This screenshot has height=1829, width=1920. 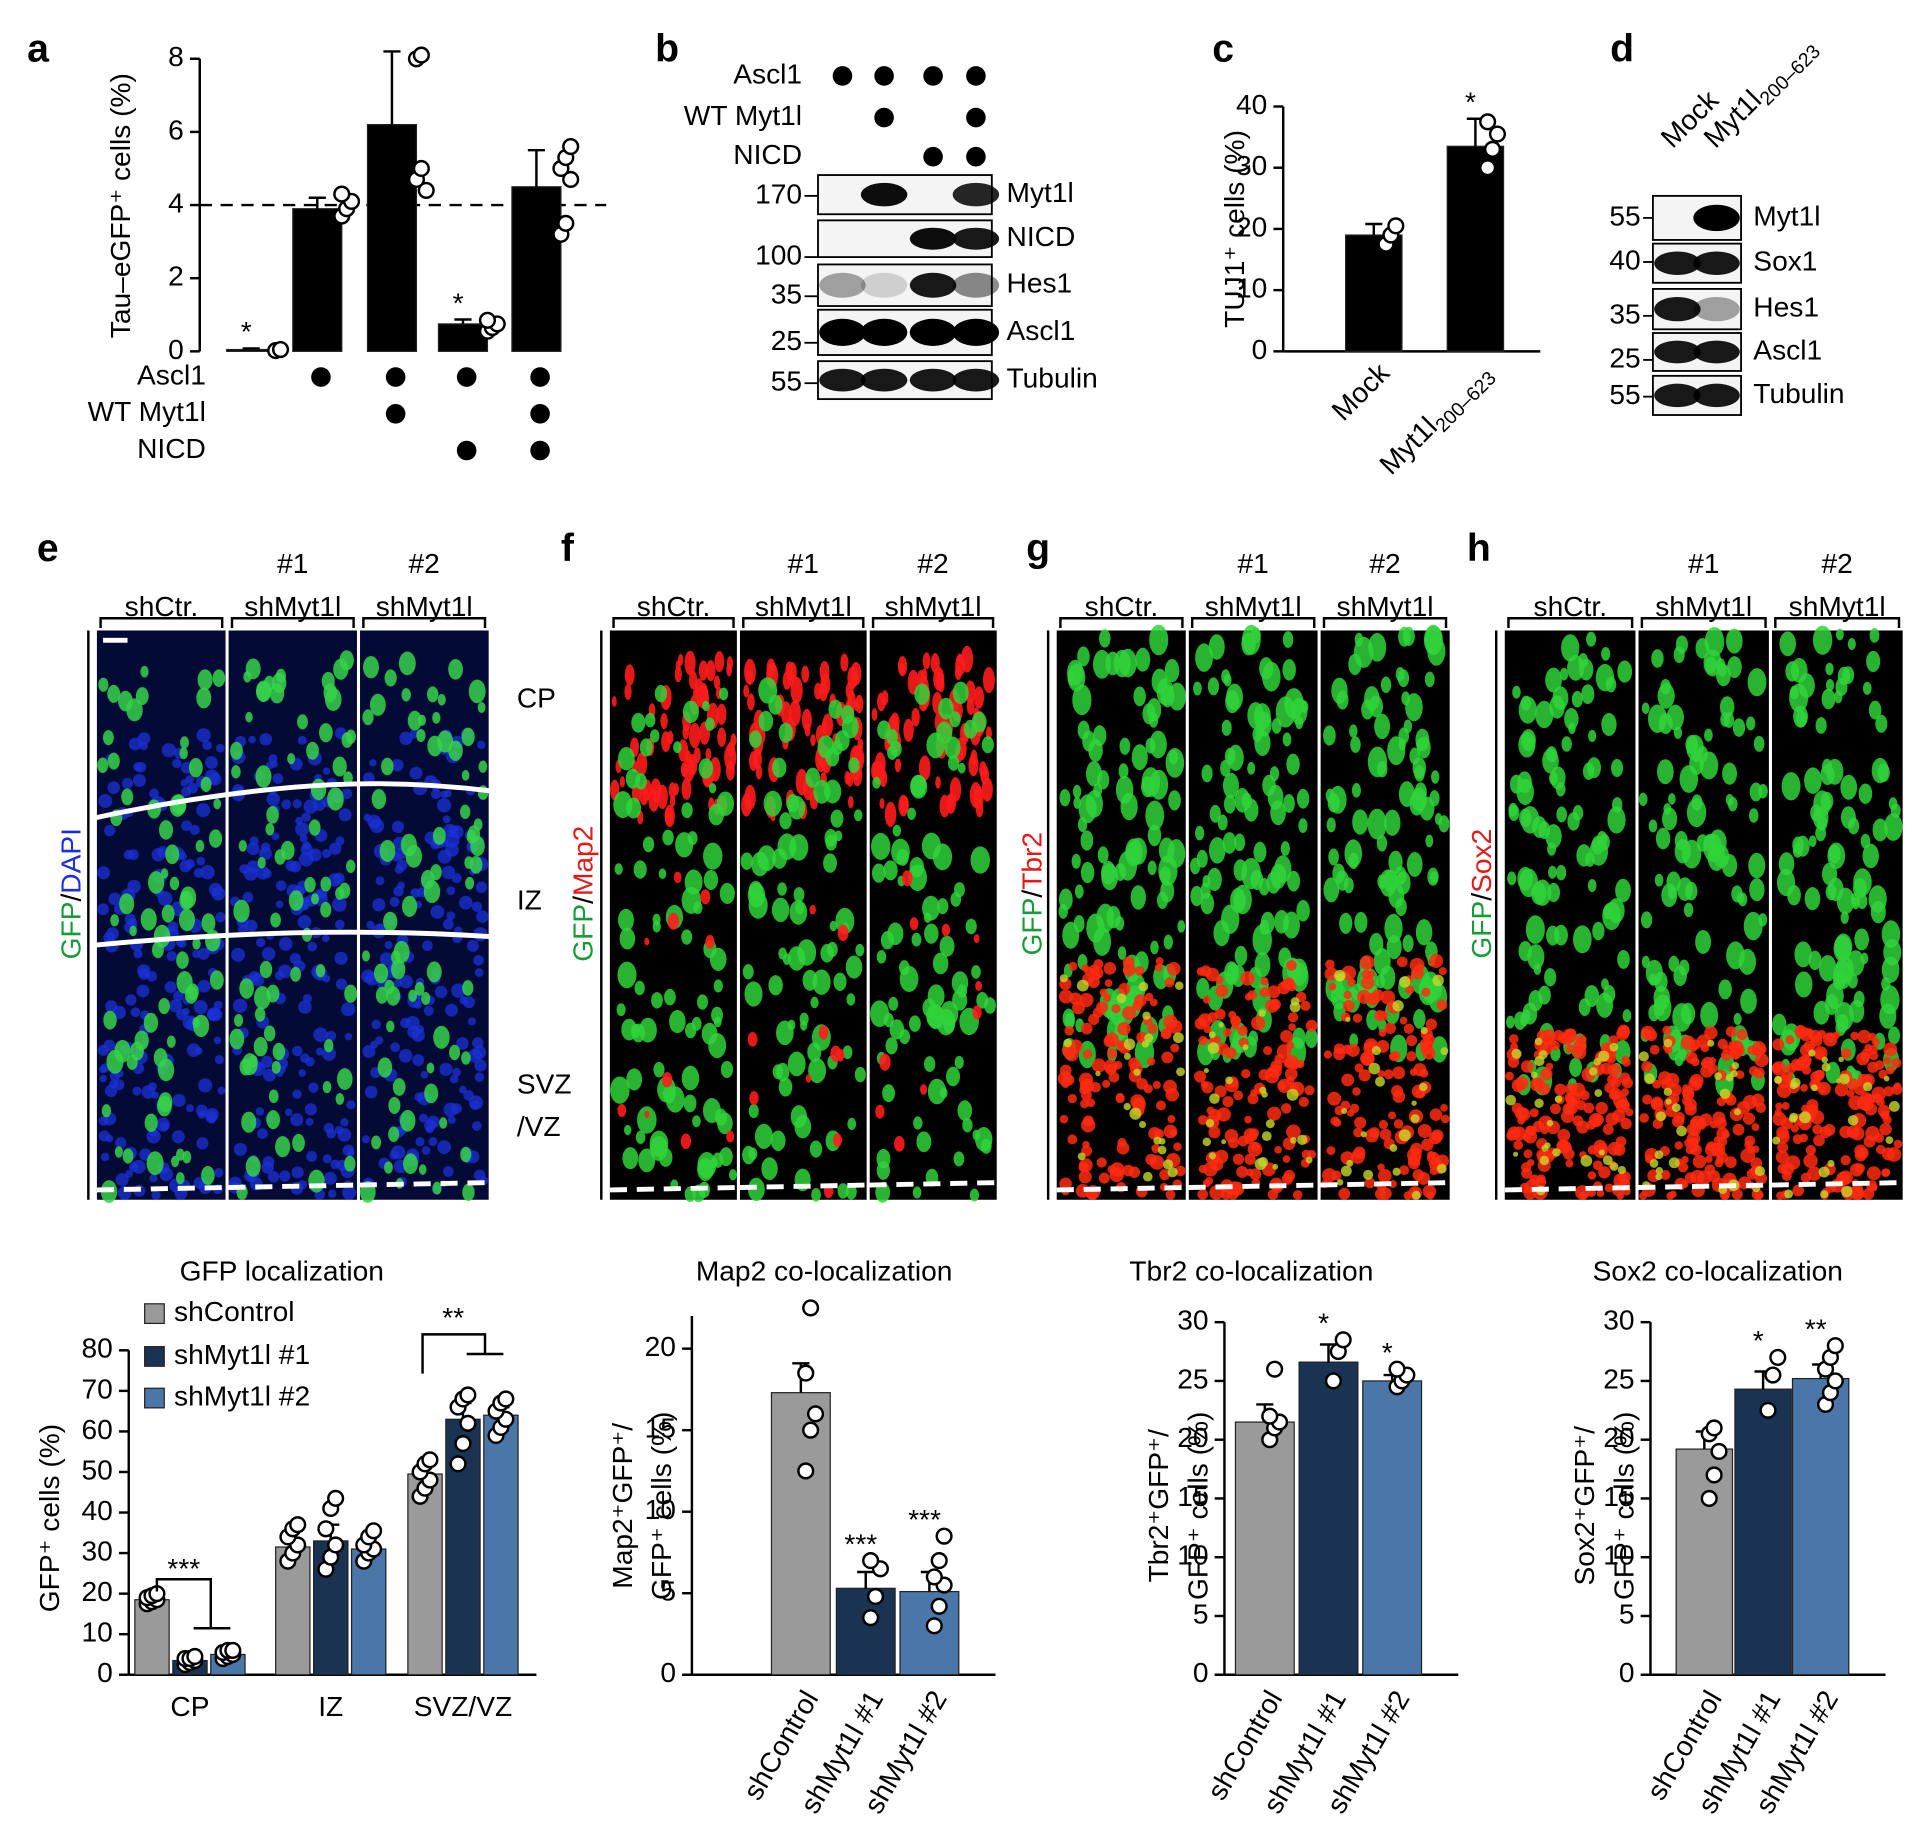 I want to click on condition-label: WT Myt1l, so click(x=743, y=115).